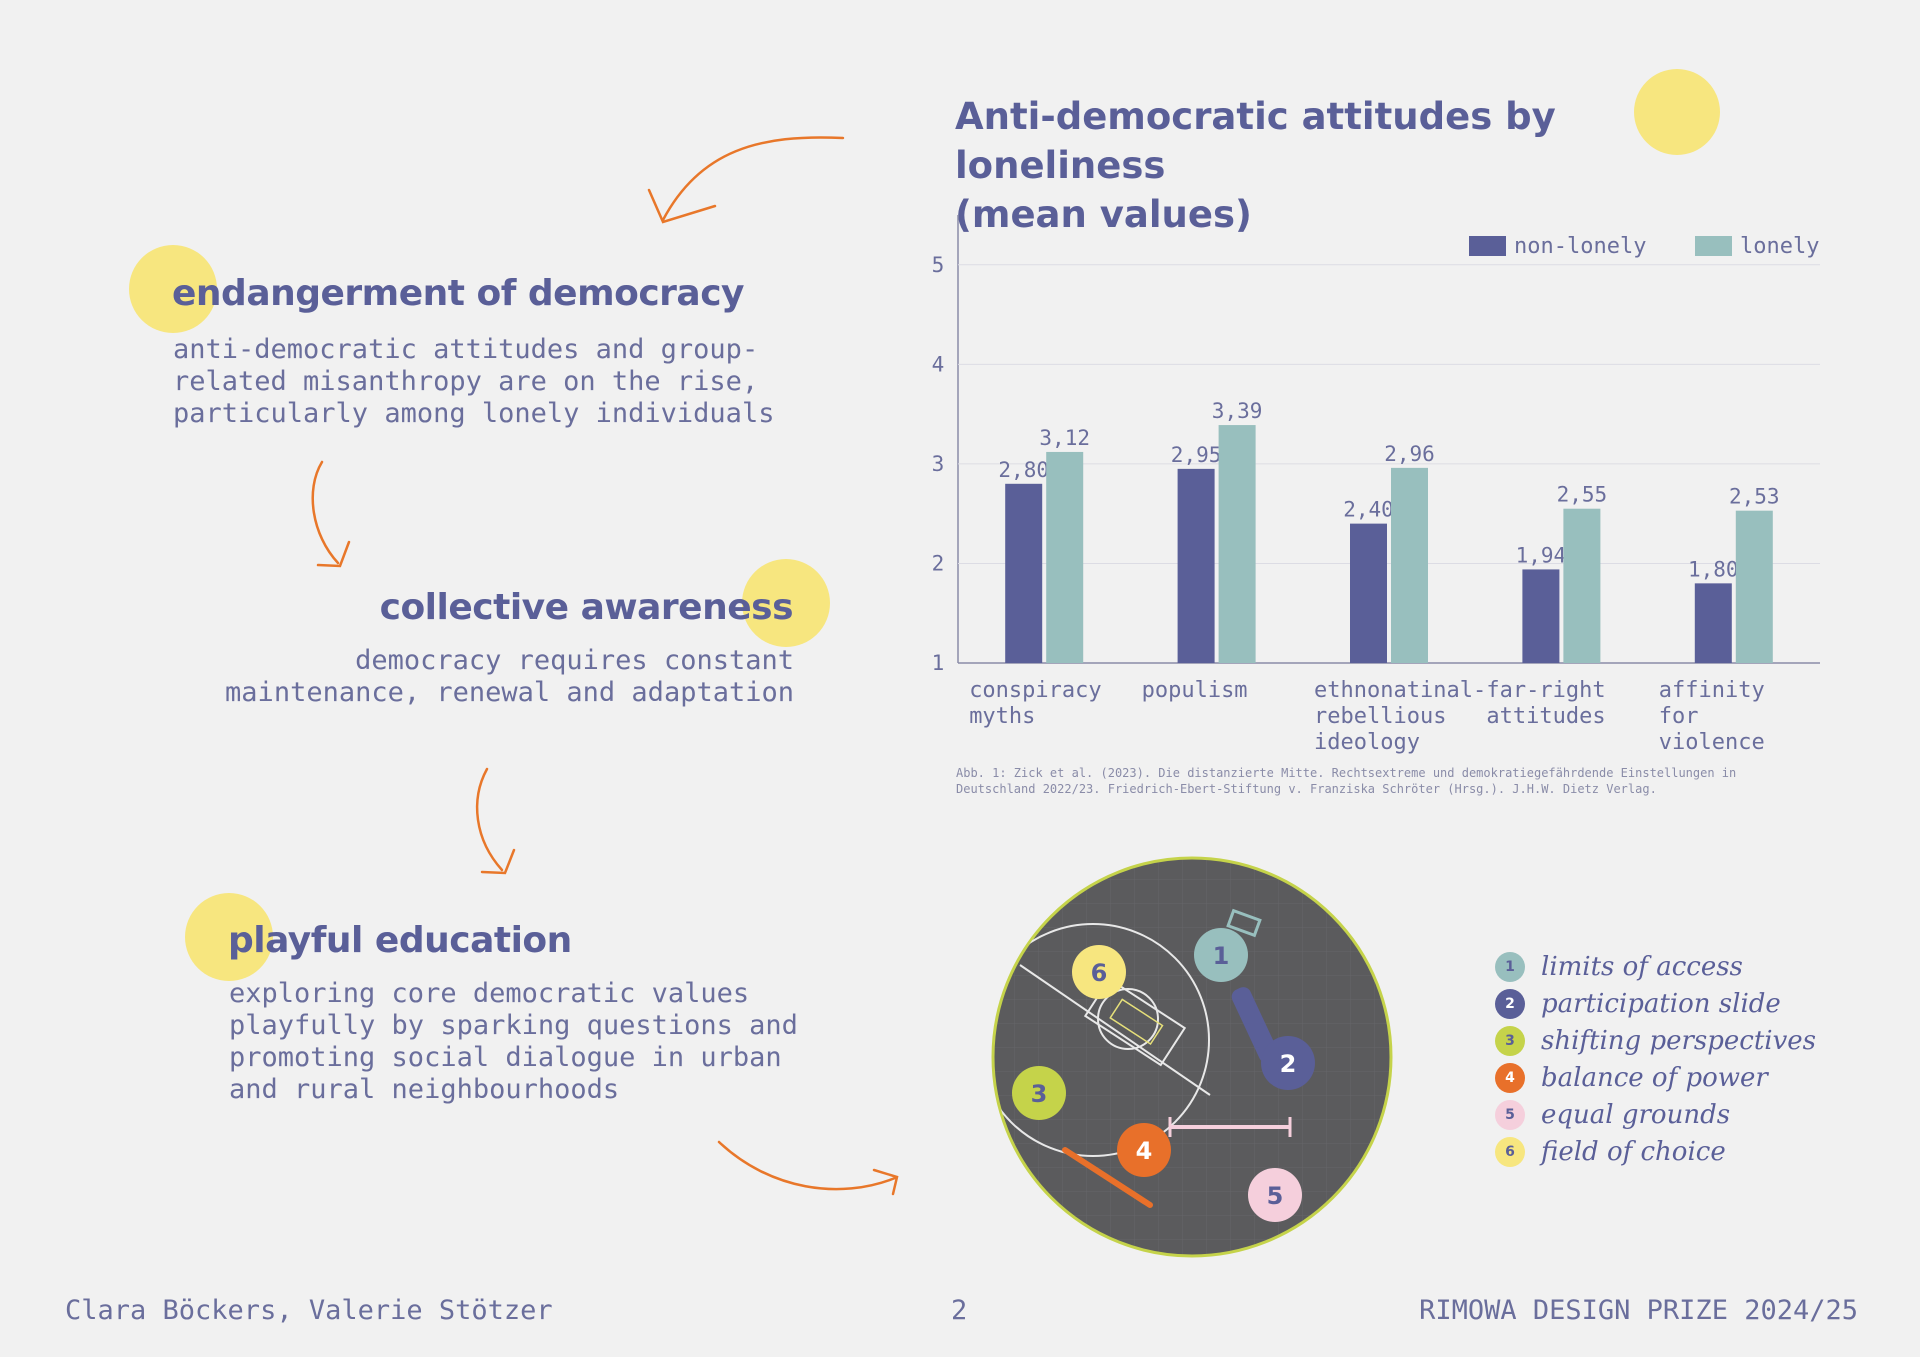 The height and width of the screenshot is (1357, 1920). What do you see at coordinates (938, 265) in the screenshot?
I see `y-tick-label: 5` at bounding box center [938, 265].